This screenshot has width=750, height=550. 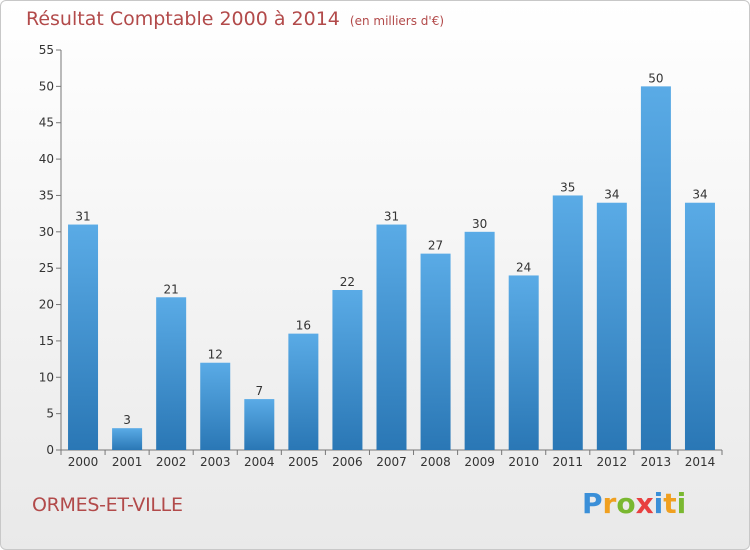 What do you see at coordinates (655, 78) in the screenshot?
I see `bar-value-label: 50` at bounding box center [655, 78].